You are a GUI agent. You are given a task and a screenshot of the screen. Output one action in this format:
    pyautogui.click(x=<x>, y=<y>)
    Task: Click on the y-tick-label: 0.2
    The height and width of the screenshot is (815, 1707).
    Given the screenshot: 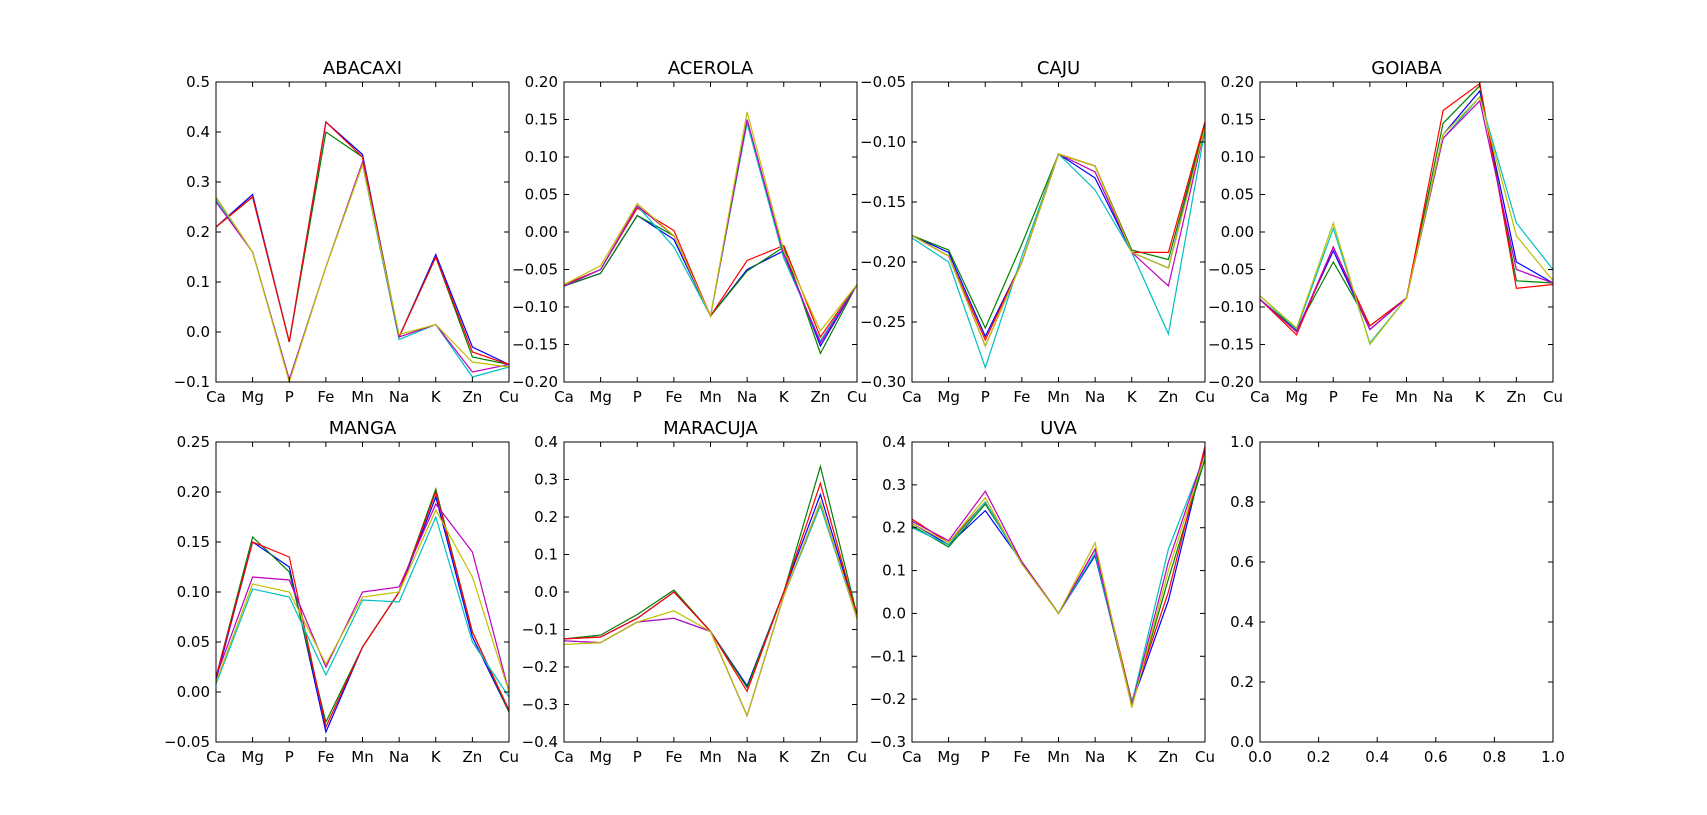 What is the action you would take?
    pyautogui.click(x=198, y=232)
    